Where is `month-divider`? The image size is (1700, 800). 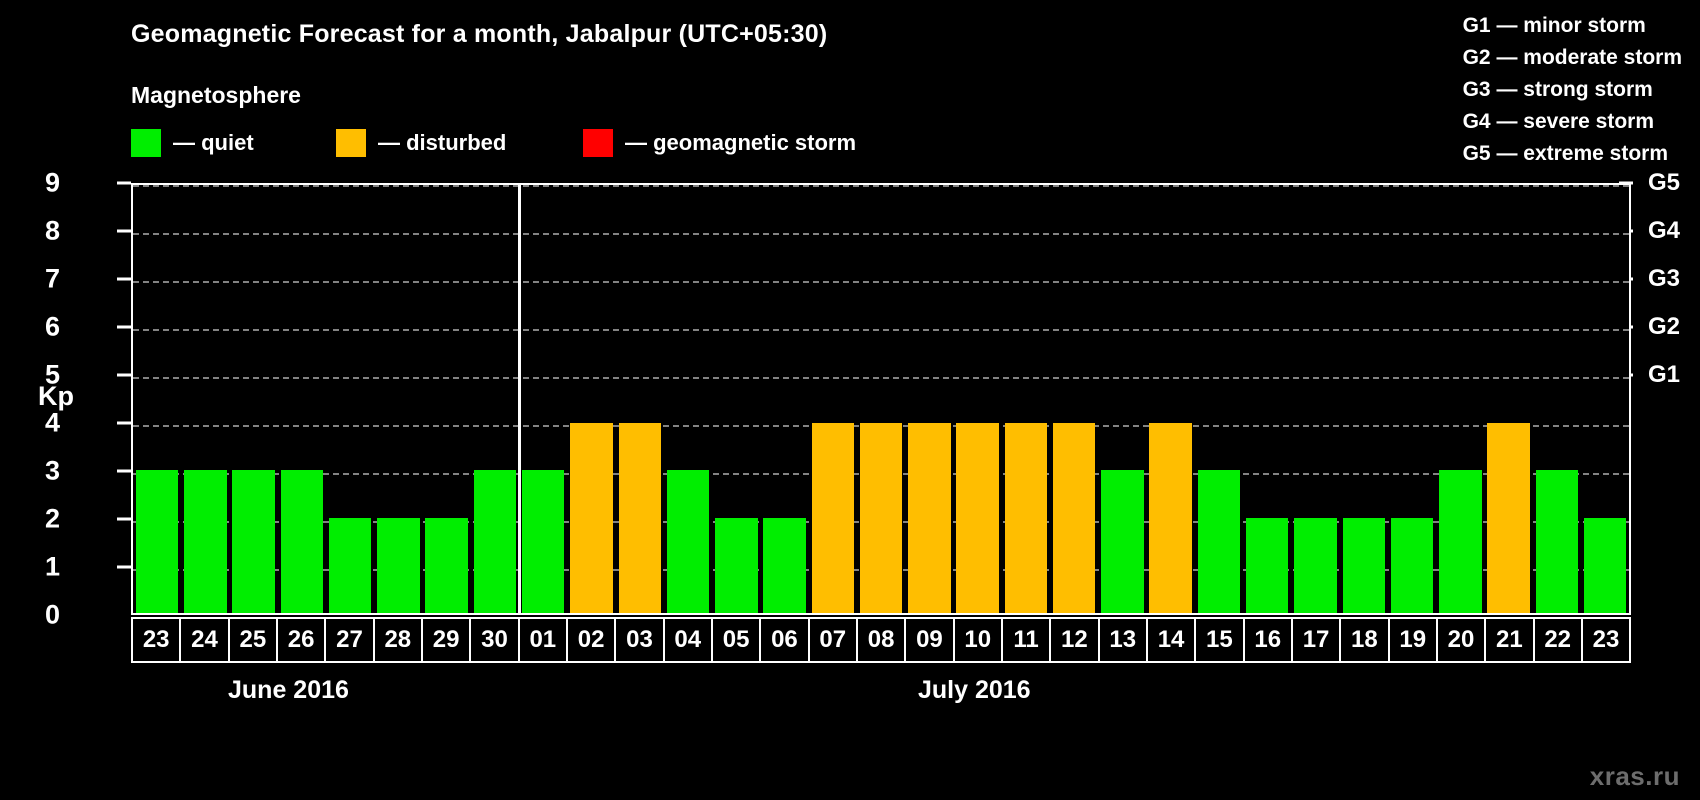
month-divider is located at coordinates (520, 399).